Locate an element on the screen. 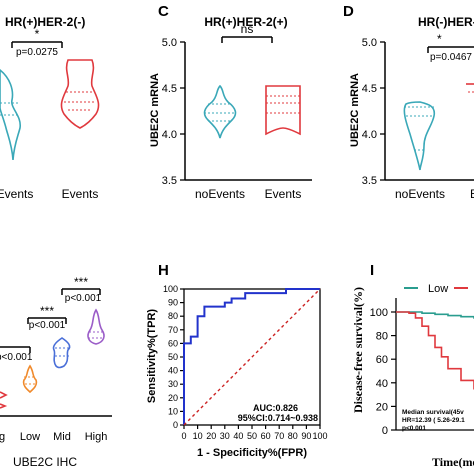  panel-g-violin-low is located at coordinates (30, 379).